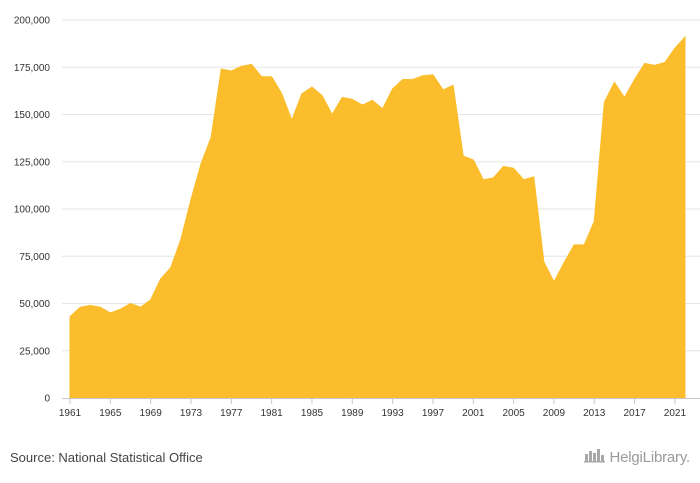  I want to click on y-tick-label: 100,000, so click(32, 210).